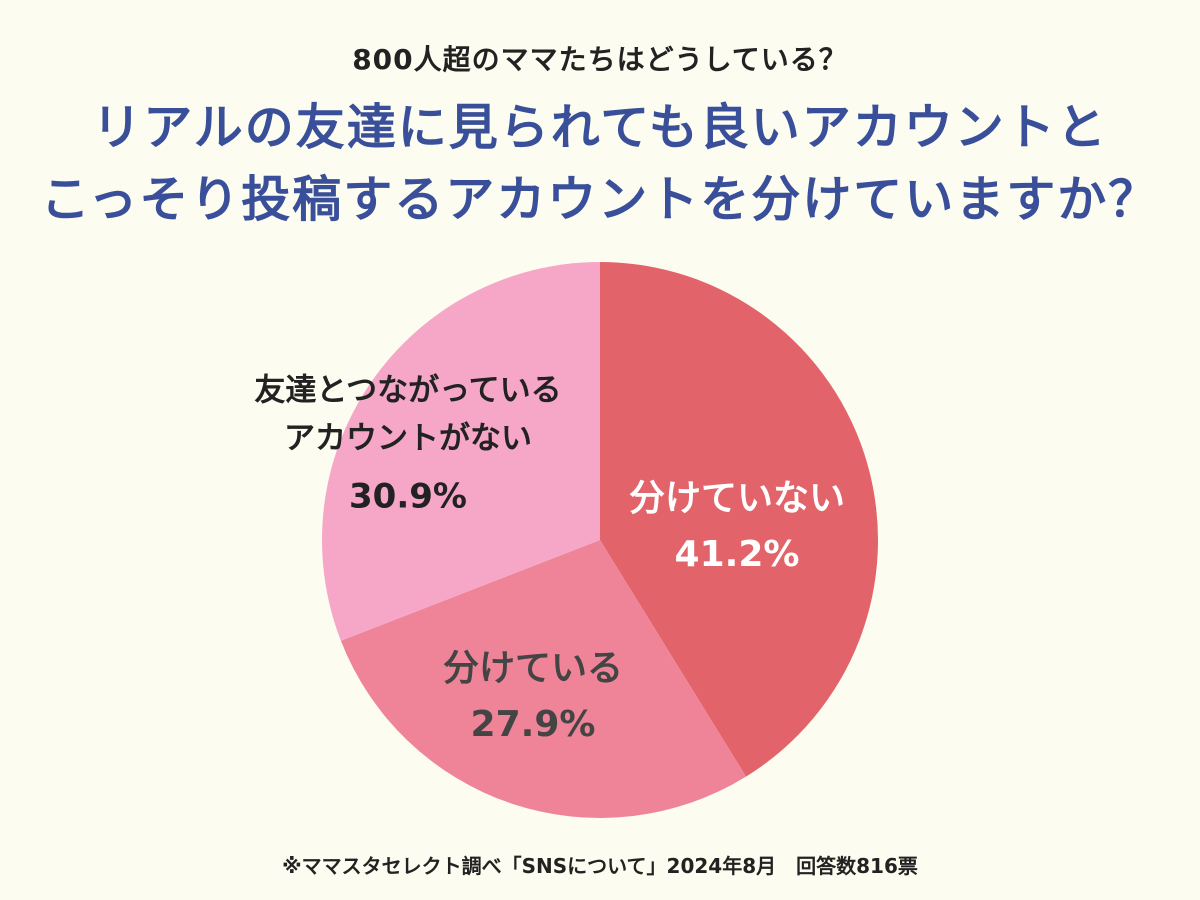 Image resolution: width=1200 pixels, height=900 pixels. What do you see at coordinates (600, 127) in the screenshot?
I see `chart-title-line-1: リアルの友達に見られても良いアカウントと` at bounding box center [600, 127].